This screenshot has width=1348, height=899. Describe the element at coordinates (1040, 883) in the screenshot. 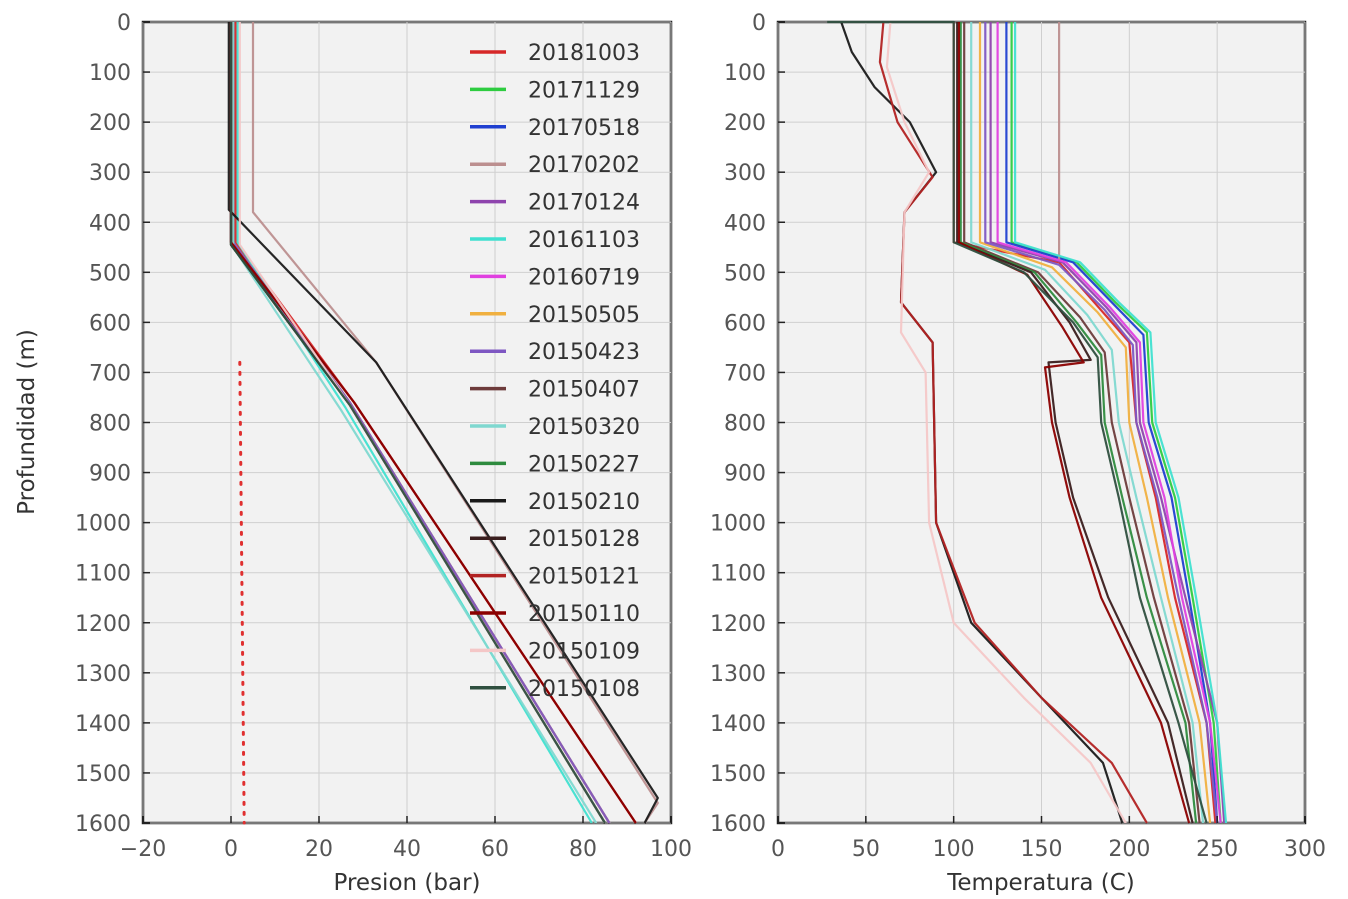

I see `temperature-x-axis-label: Temperatura (C)` at that location.